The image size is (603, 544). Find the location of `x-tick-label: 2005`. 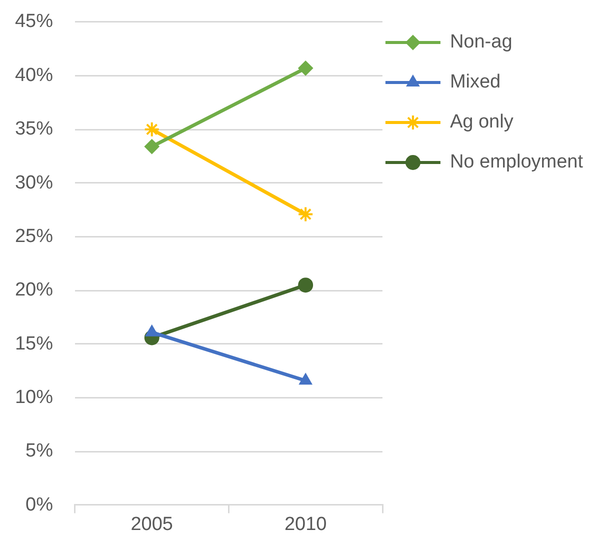

x-tick-label: 2005 is located at coordinates (151, 524).